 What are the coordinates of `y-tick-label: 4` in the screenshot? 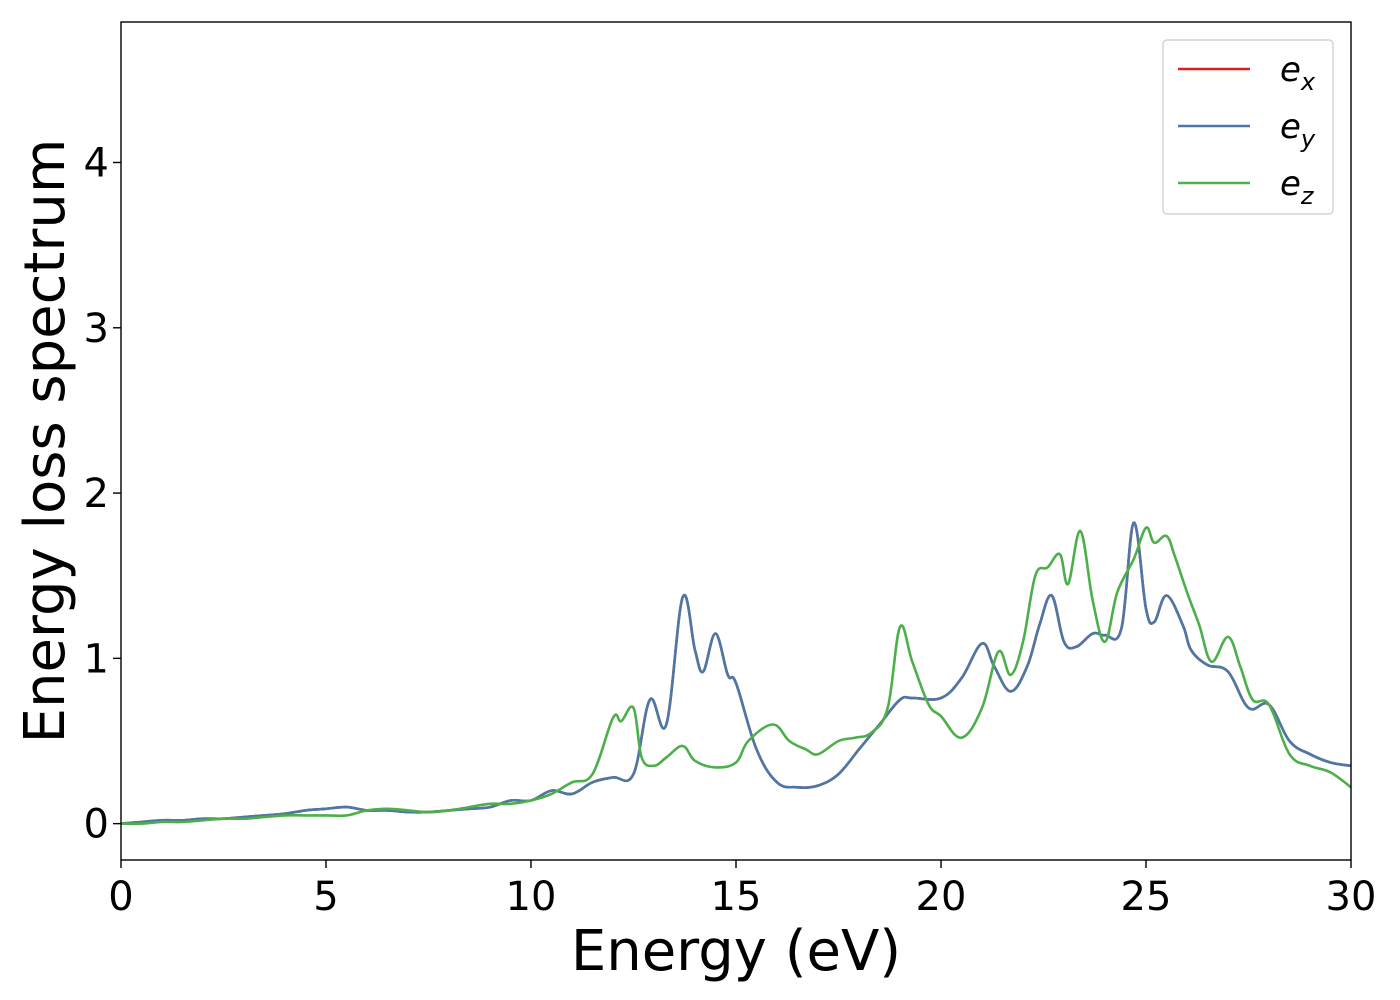 It's located at (96, 163).